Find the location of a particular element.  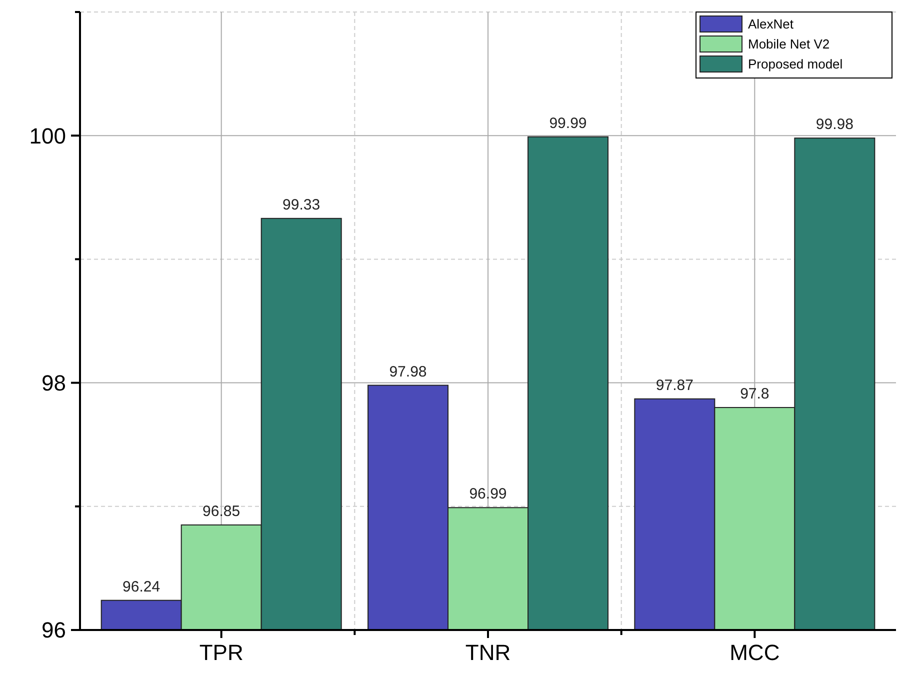

data-label: 96.85 is located at coordinates (221, 511).